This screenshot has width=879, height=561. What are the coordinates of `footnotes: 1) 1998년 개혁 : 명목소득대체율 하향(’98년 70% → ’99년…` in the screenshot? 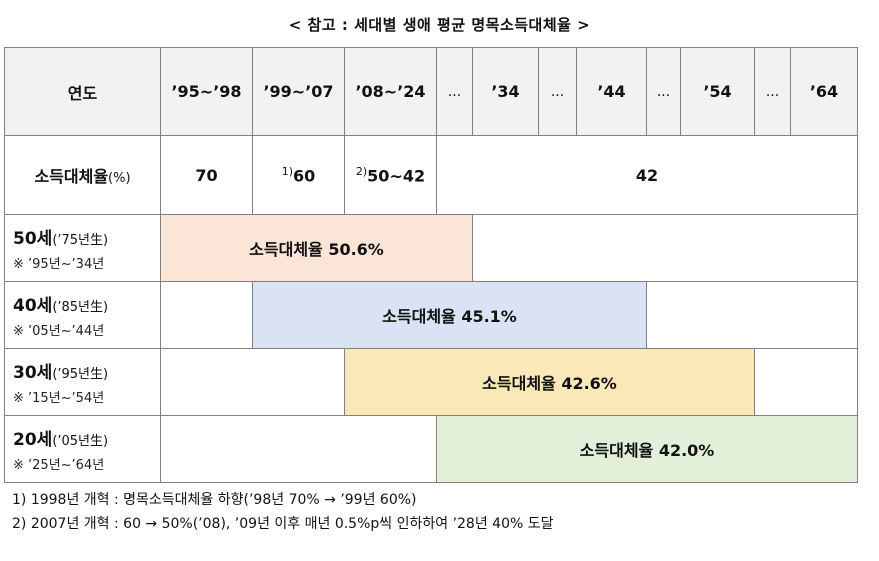 It's located at (283, 512).